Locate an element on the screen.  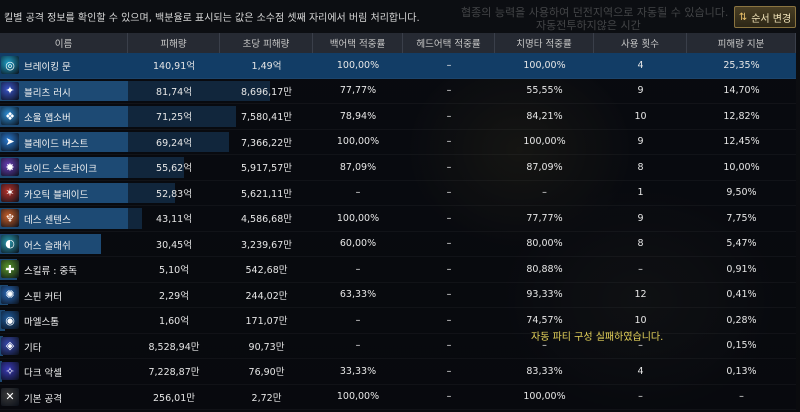
col-share: 피해량 지분 is located at coordinates (741, 43).